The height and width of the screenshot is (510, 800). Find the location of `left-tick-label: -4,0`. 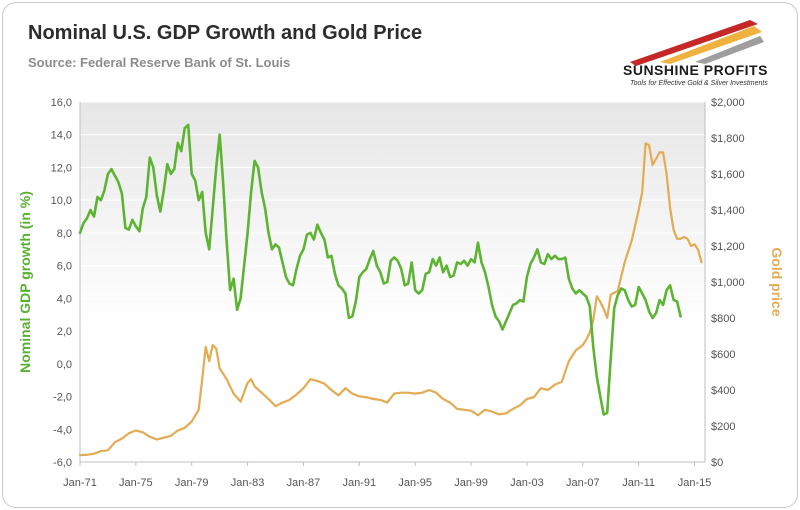

left-tick-label: -4,0 is located at coordinates (62, 430).